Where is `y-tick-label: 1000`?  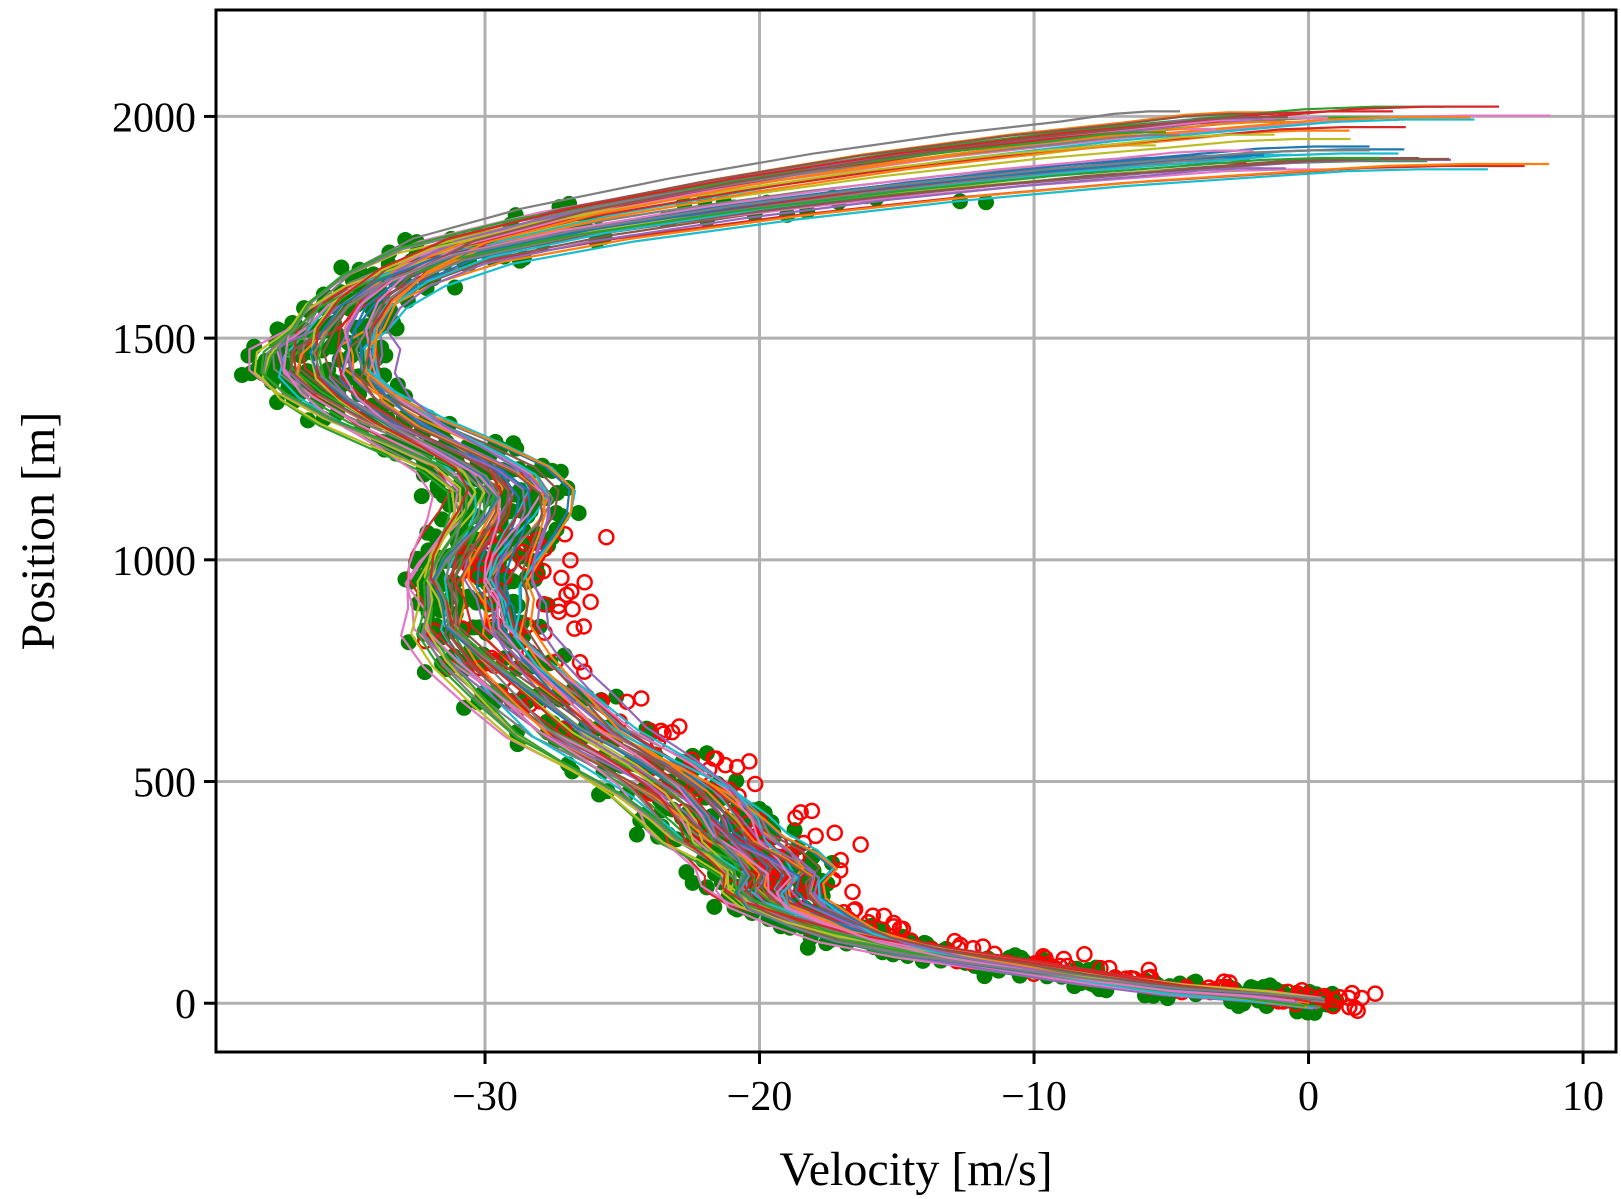
y-tick-label: 1000 is located at coordinates (154, 562).